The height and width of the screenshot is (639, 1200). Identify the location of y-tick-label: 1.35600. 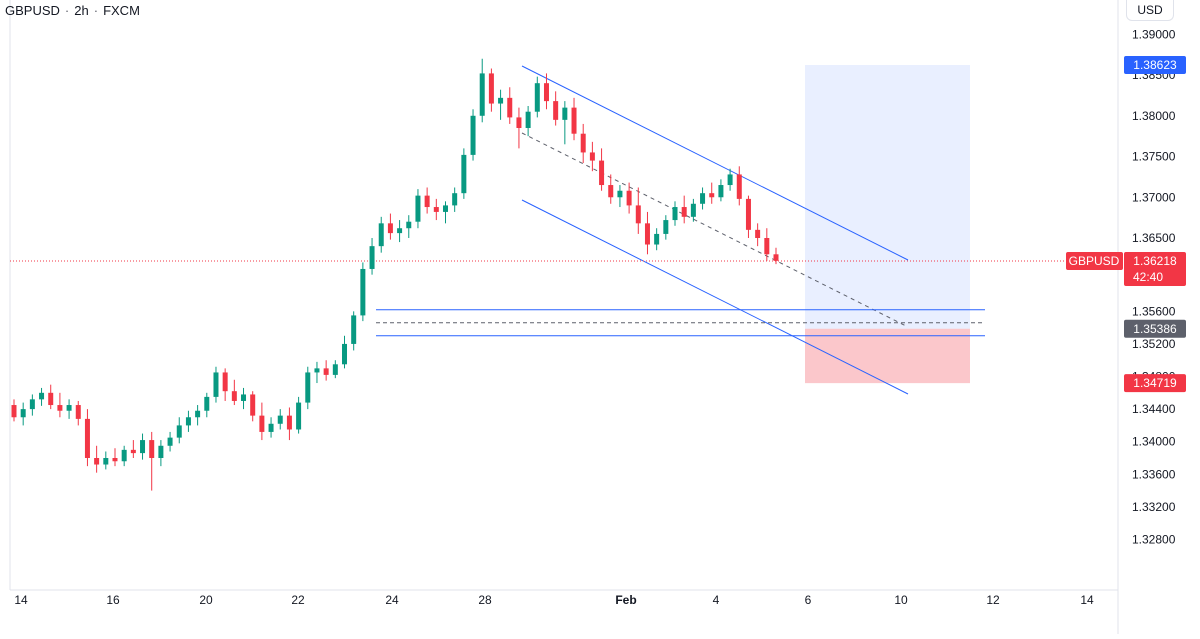
(1154, 311).